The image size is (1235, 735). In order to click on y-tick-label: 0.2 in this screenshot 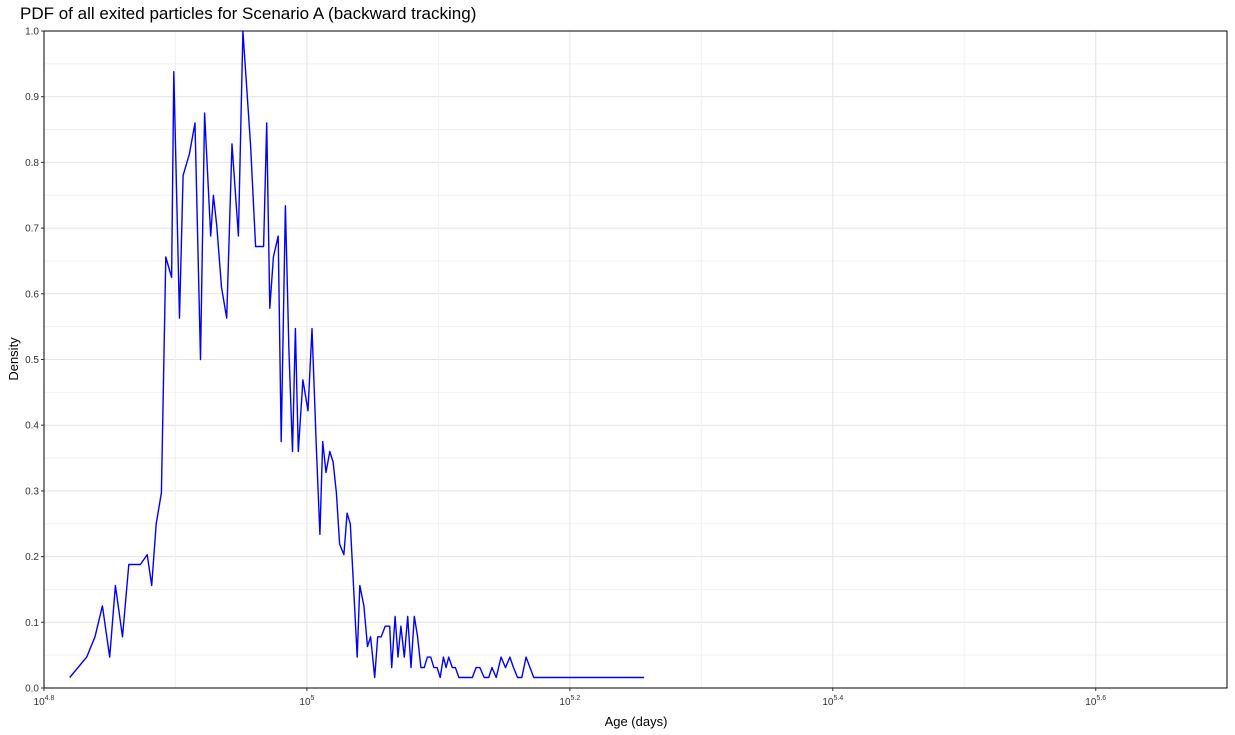, I will do `click(32, 557)`.